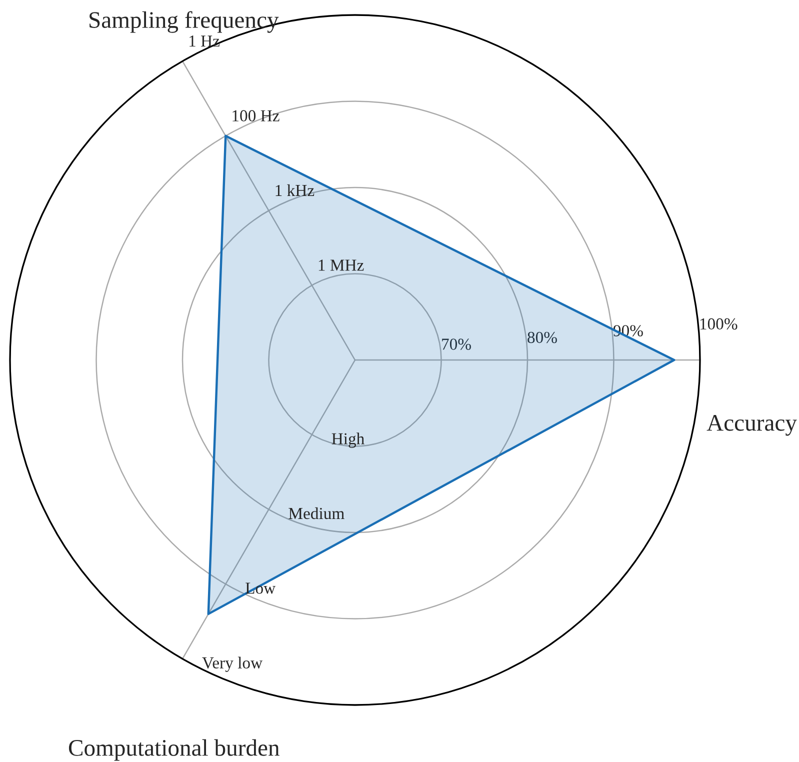  I want to click on spoke-label: Sampling frequency, so click(184, 22).